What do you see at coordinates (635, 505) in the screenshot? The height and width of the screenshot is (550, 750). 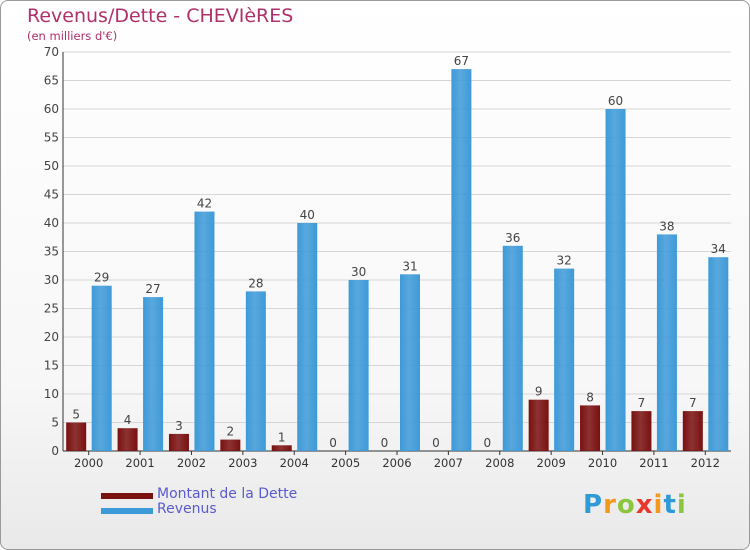 I see `proxiti-logo: Proxiti` at bounding box center [635, 505].